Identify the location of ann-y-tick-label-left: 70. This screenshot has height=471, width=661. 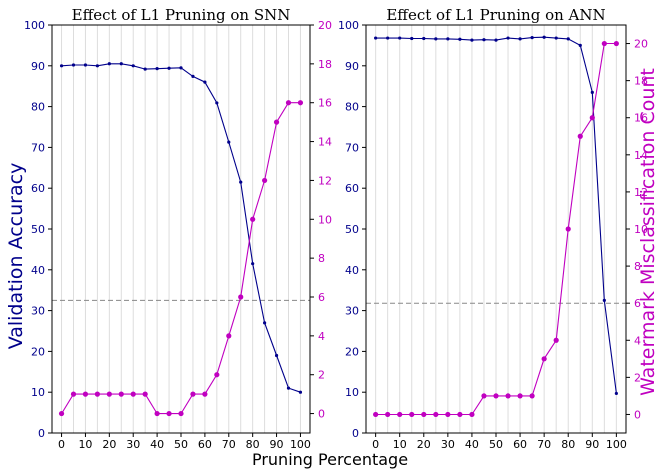
(352, 147).